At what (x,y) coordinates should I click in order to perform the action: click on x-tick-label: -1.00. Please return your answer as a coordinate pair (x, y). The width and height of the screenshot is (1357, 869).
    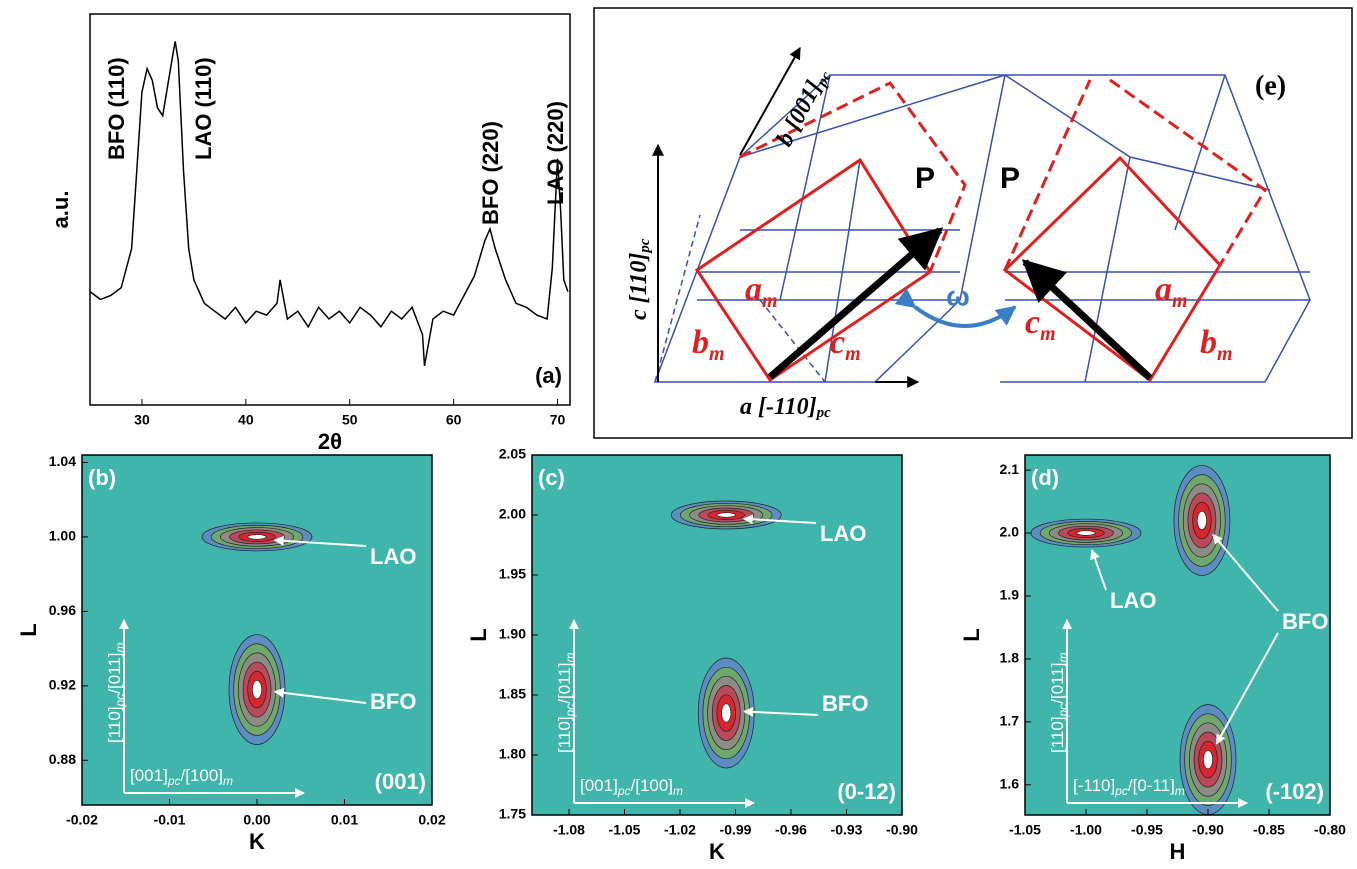
    Looking at the image, I should click on (1086, 830).